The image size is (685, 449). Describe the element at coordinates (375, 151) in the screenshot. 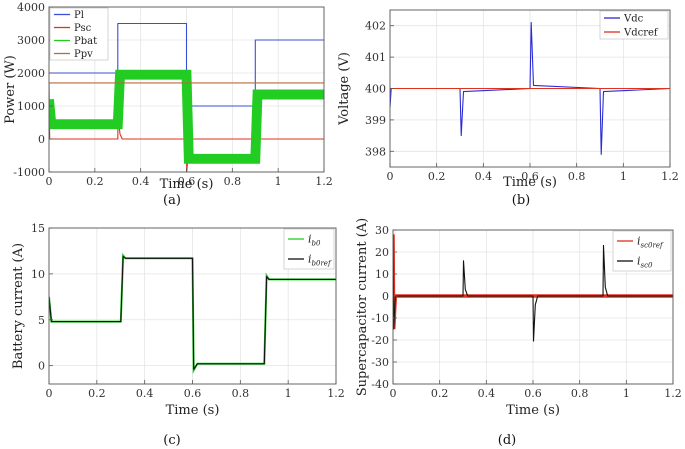

I see `y-tick-label: 398` at that location.